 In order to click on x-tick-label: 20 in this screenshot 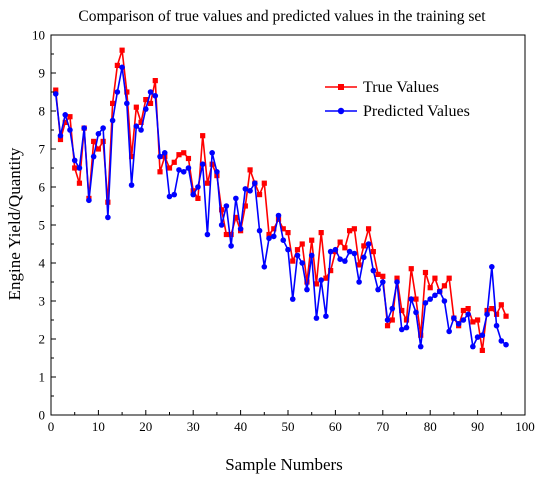, I will do `click(145, 426)`.